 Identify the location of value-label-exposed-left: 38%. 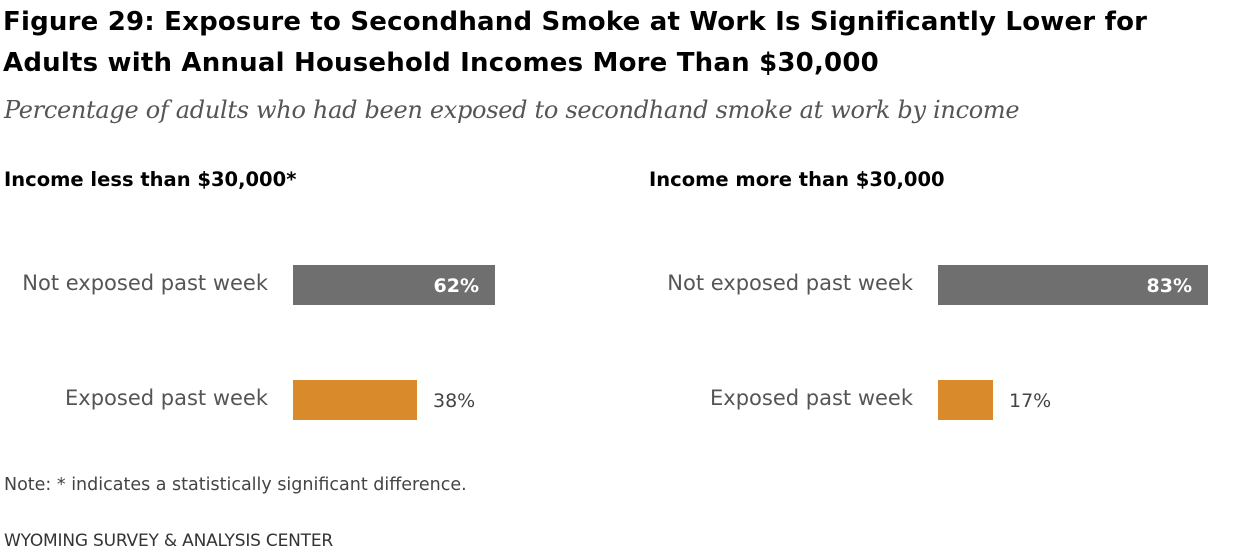
(454, 401).